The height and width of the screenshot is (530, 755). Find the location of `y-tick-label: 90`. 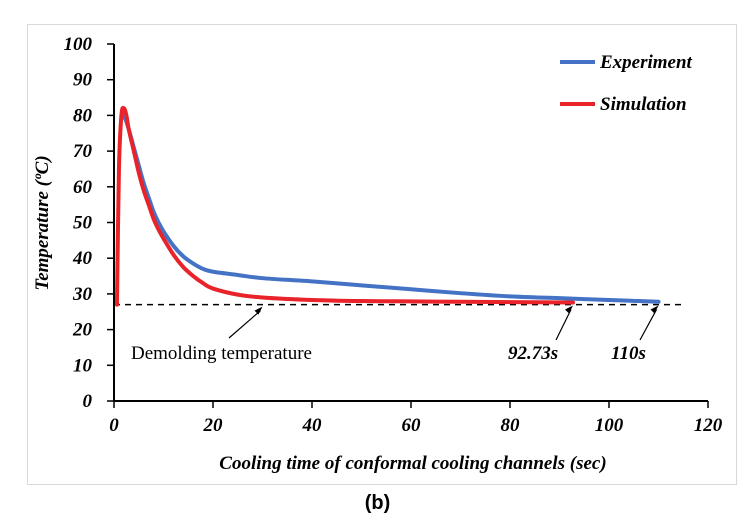

y-tick-label: 90 is located at coordinates (83, 80).